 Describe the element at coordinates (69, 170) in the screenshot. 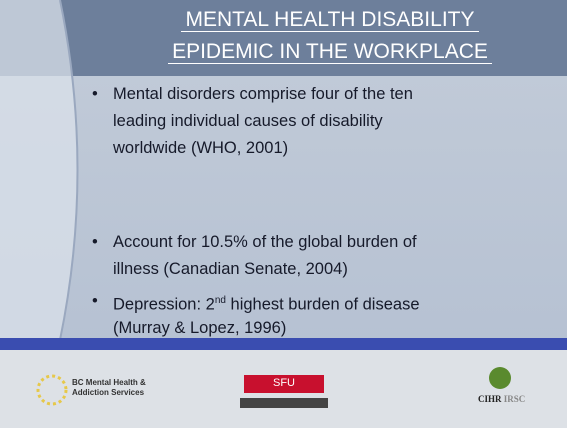

I see `curve-edge` at that location.